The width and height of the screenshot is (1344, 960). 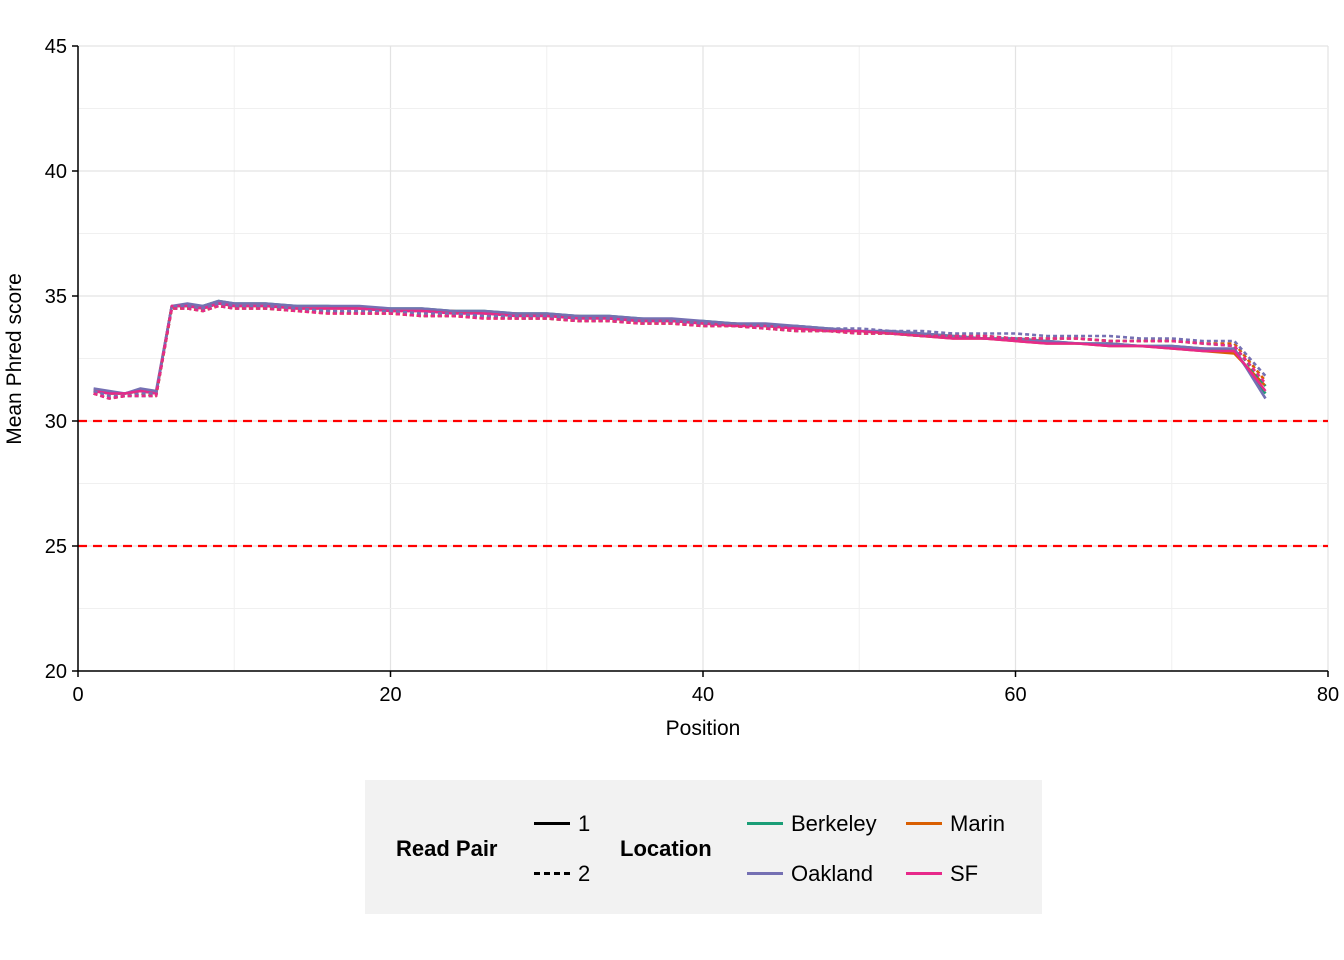 What do you see at coordinates (703, 728) in the screenshot?
I see `x-axis-label: Position` at bounding box center [703, 728].